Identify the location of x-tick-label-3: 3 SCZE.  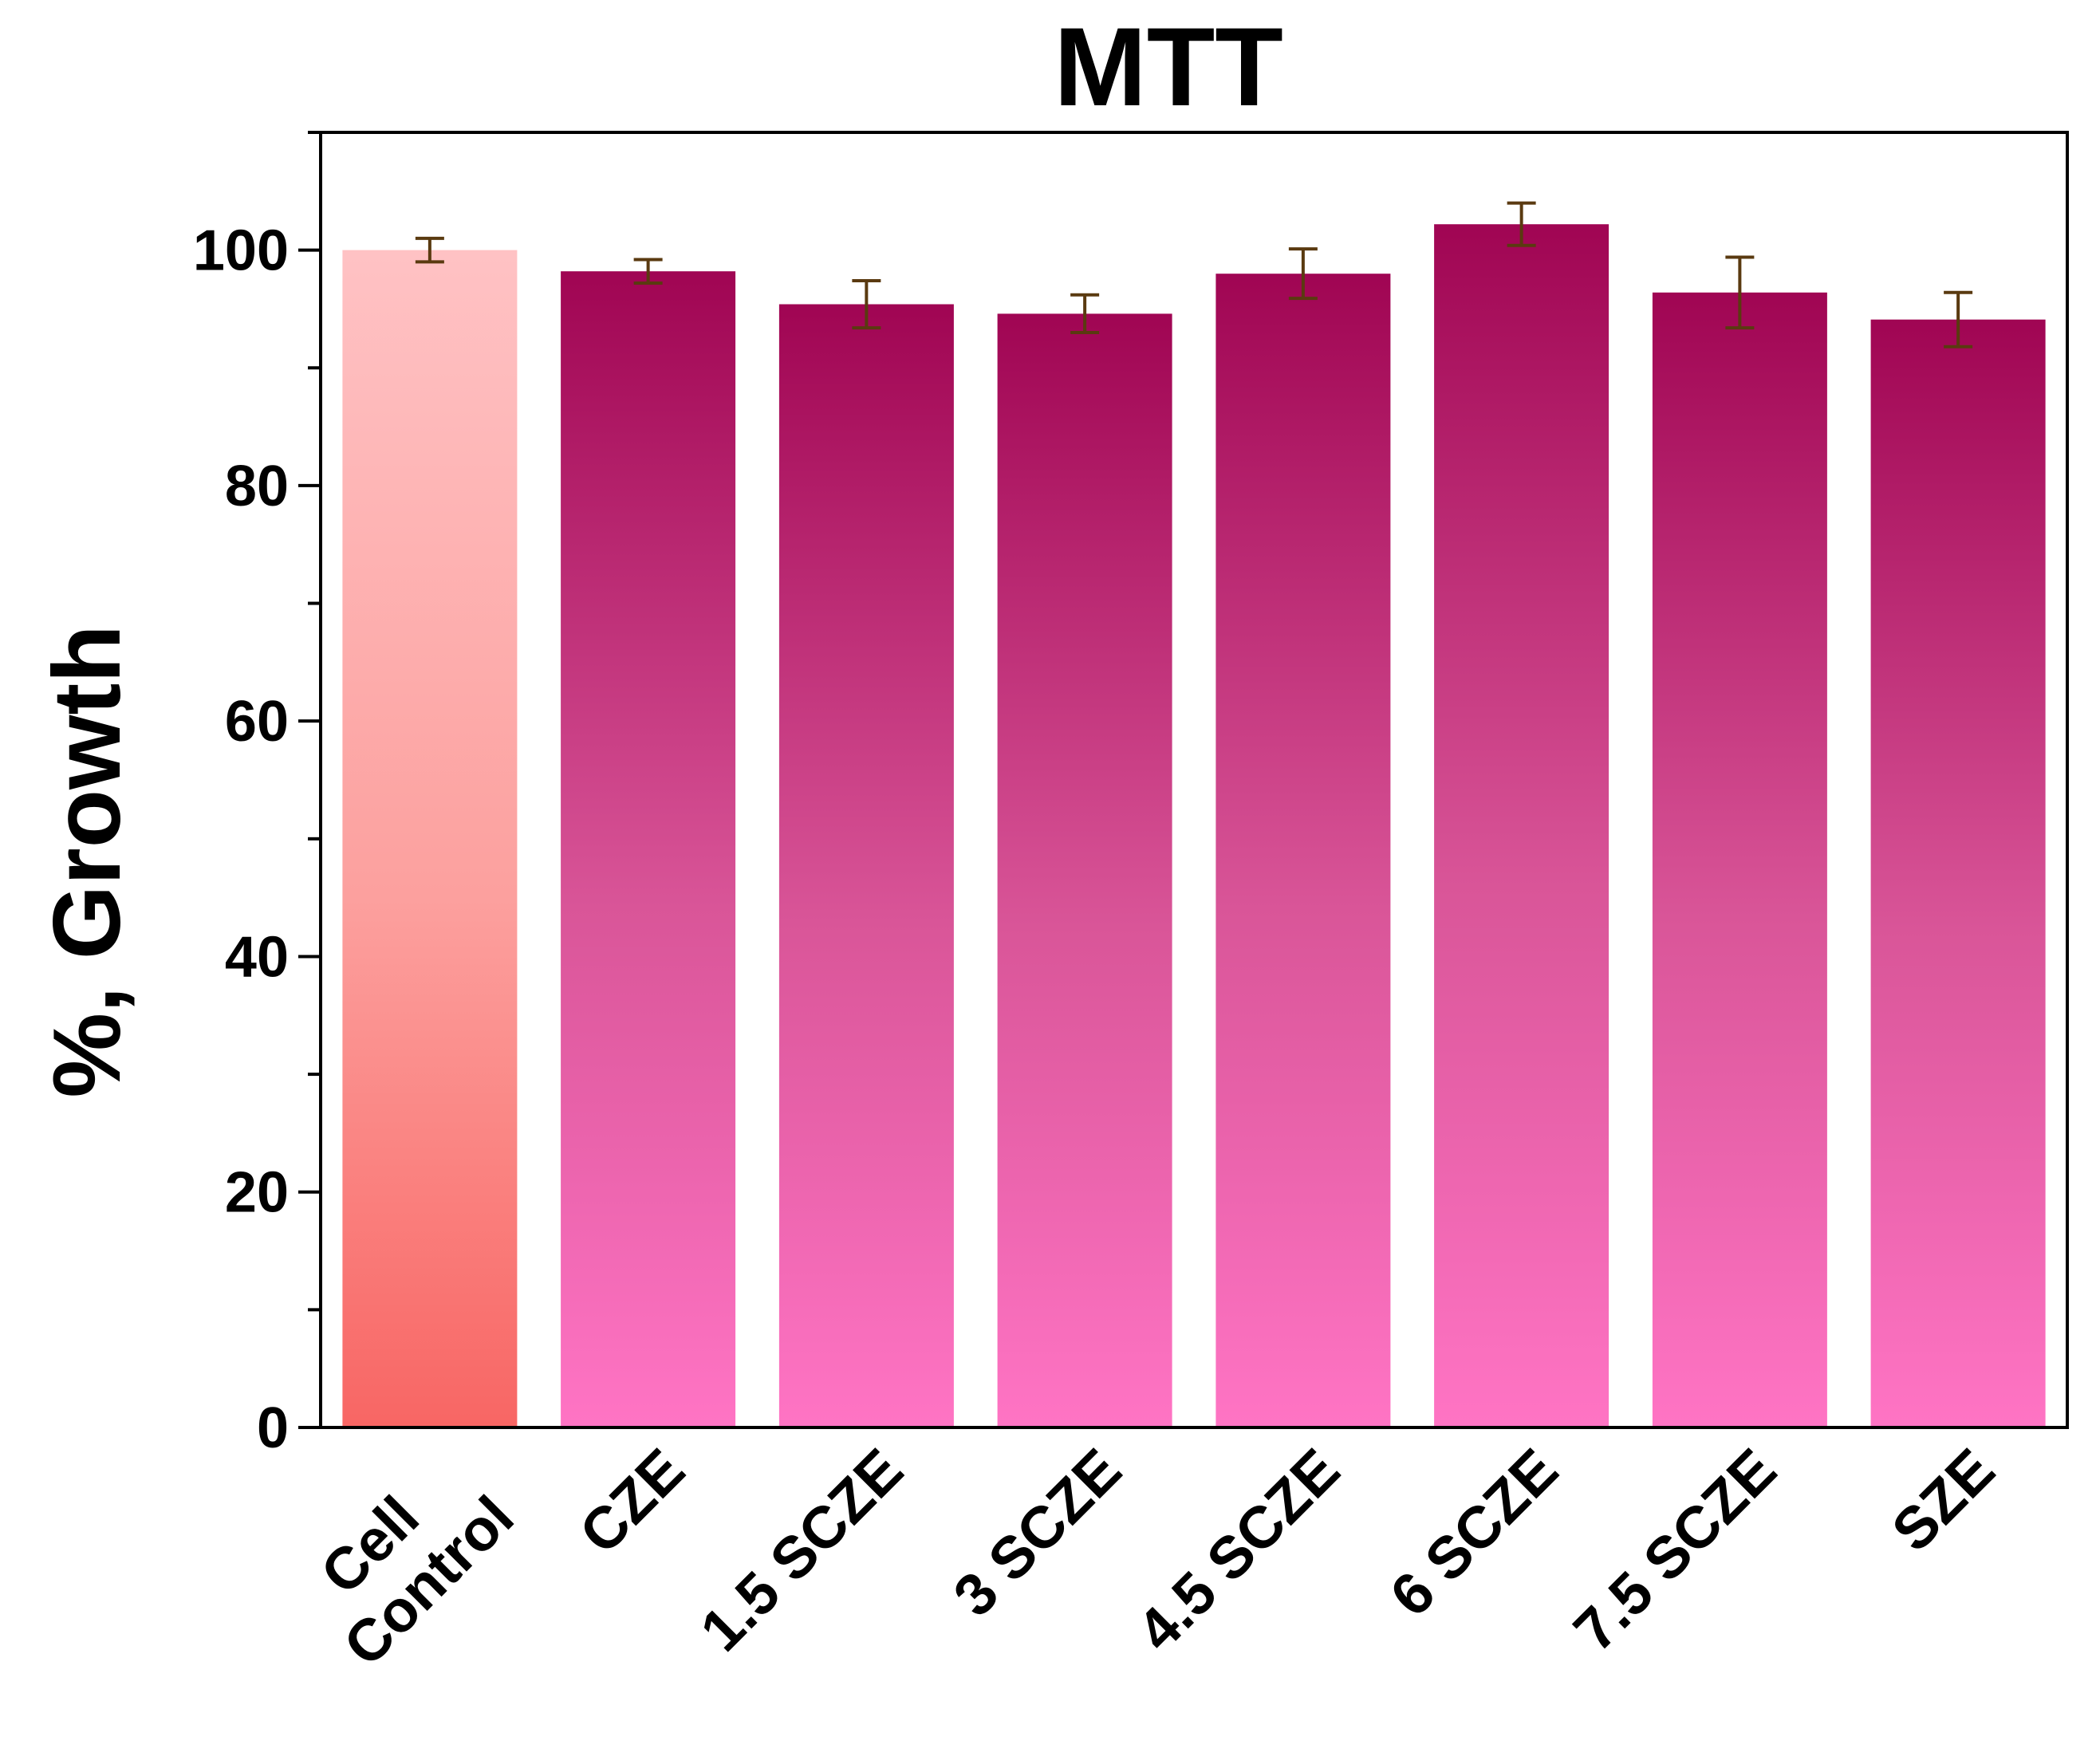
(1037, 1532).